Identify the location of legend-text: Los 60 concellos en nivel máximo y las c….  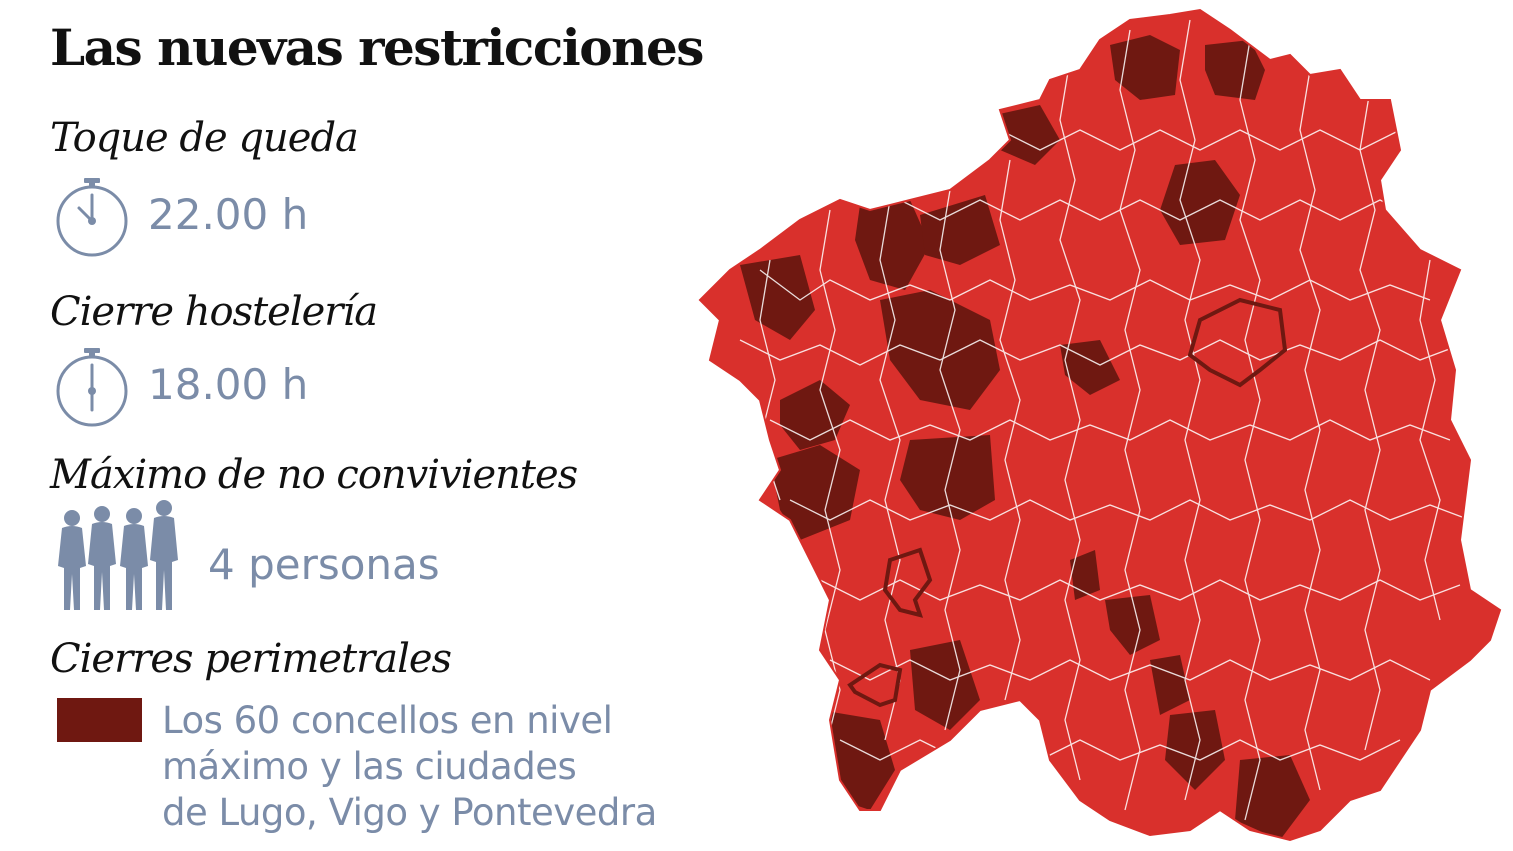
(462, 767).